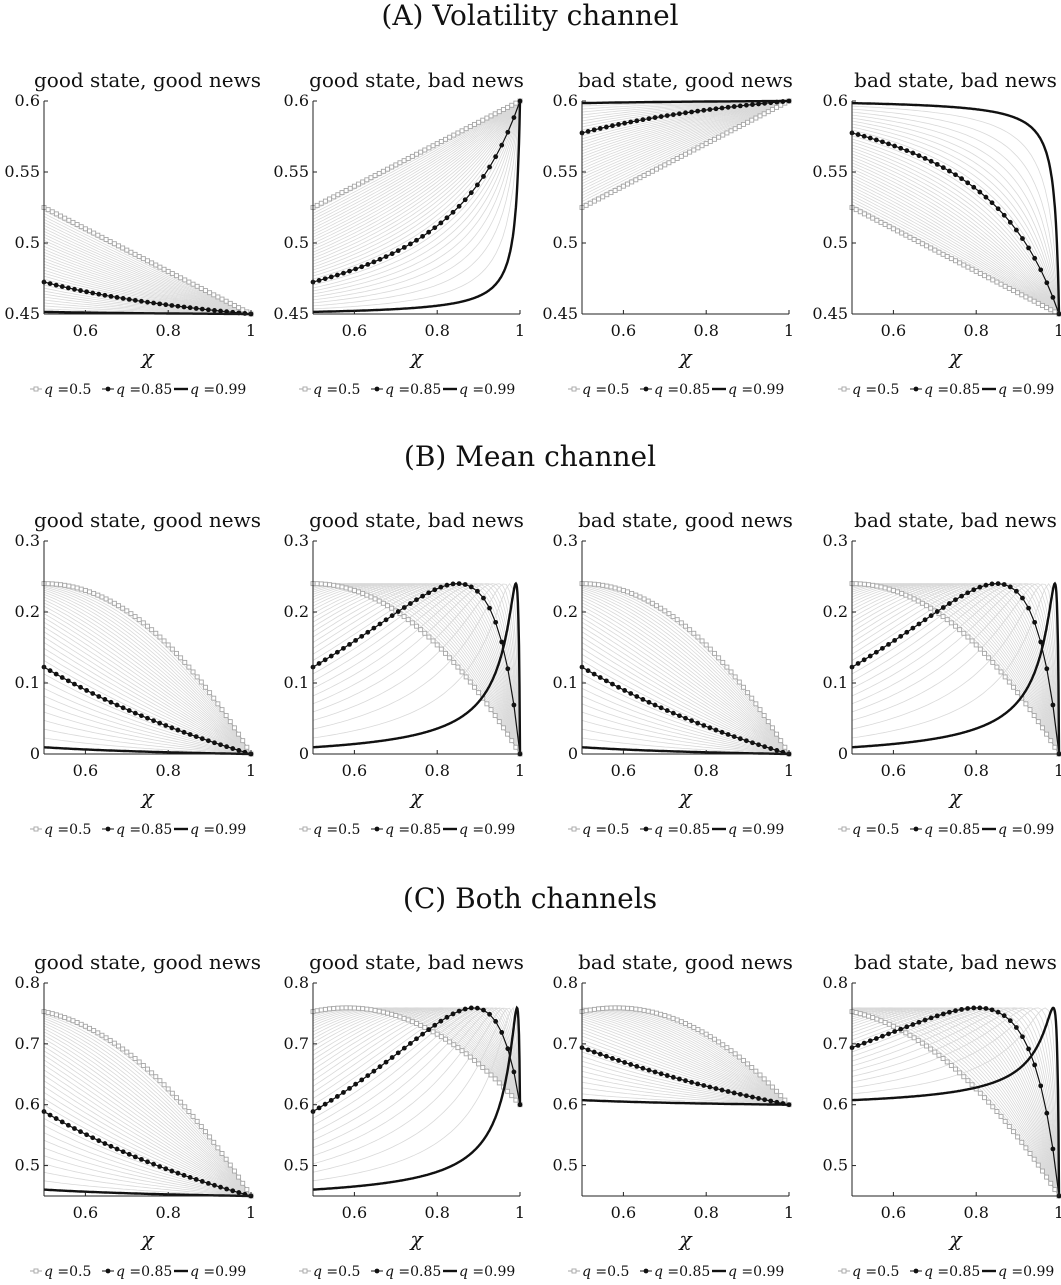  Describe the element at coordinates (844, 1271) in the screenshot. I see `legend-marker-q050` at that location.